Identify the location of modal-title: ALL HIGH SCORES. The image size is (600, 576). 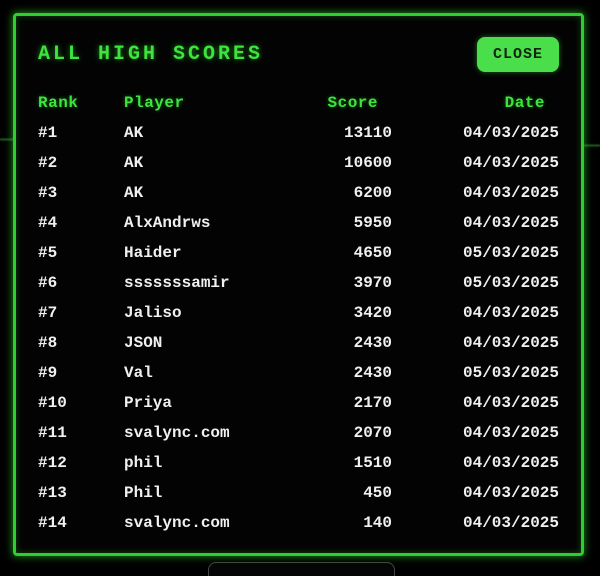
(151, 54).